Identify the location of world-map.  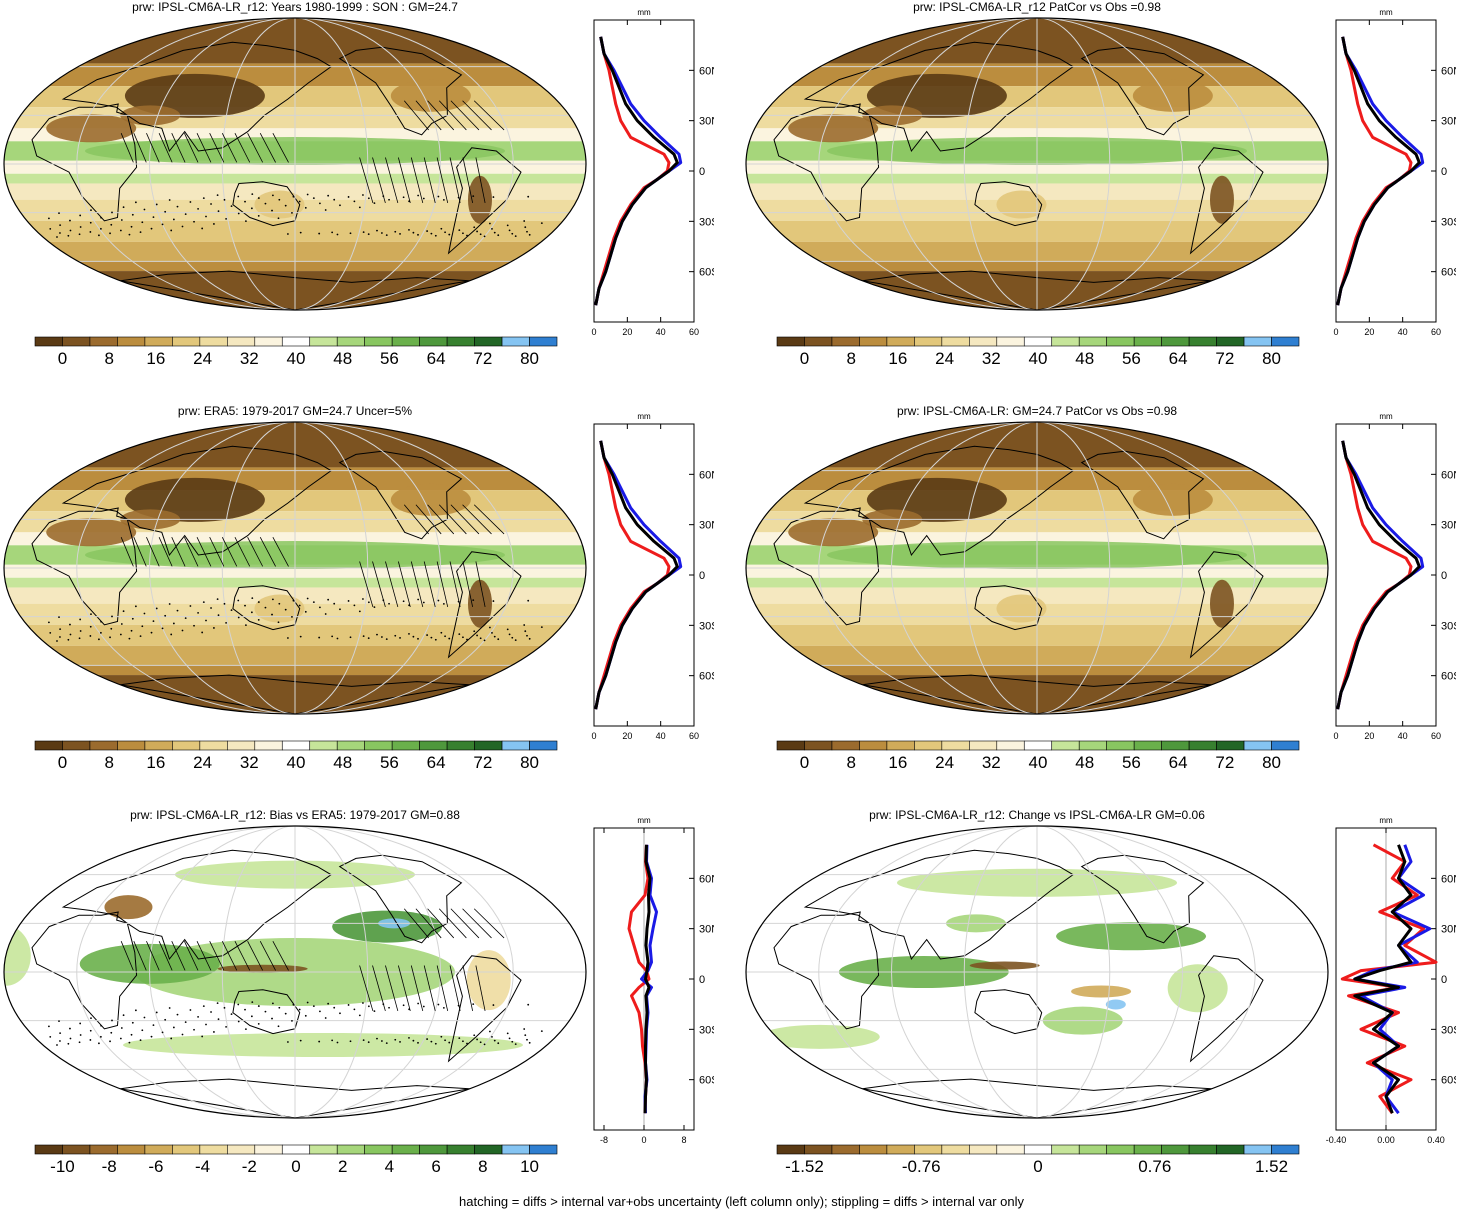
(295, 972).